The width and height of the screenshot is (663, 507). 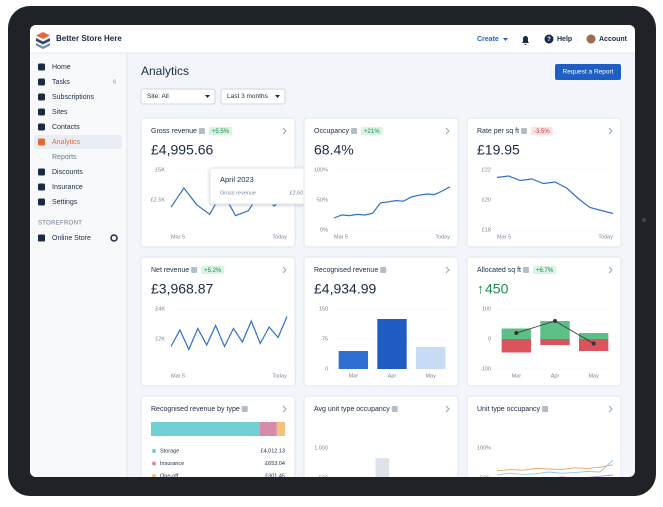 What do you see at coordinates (165, 71) in the screenshot?
I see `page-title: Analytics` at bounding box center [165, 71].